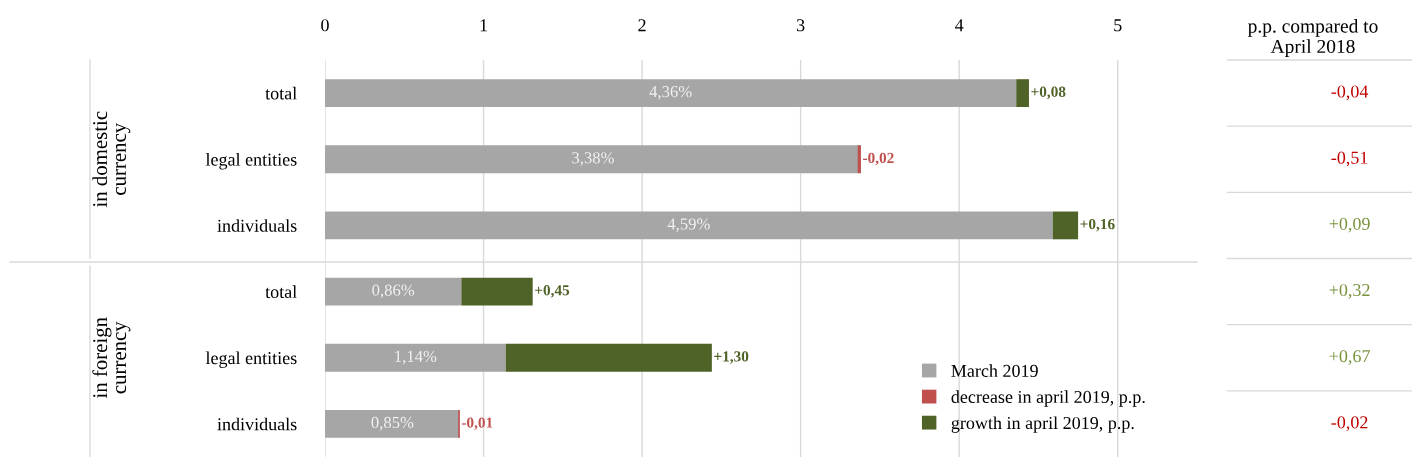  What do you see at coordinates (1312, 38) in the screenshot?
I see `text: p.p. compared to April 2018` at bounding box center [1312, 38].